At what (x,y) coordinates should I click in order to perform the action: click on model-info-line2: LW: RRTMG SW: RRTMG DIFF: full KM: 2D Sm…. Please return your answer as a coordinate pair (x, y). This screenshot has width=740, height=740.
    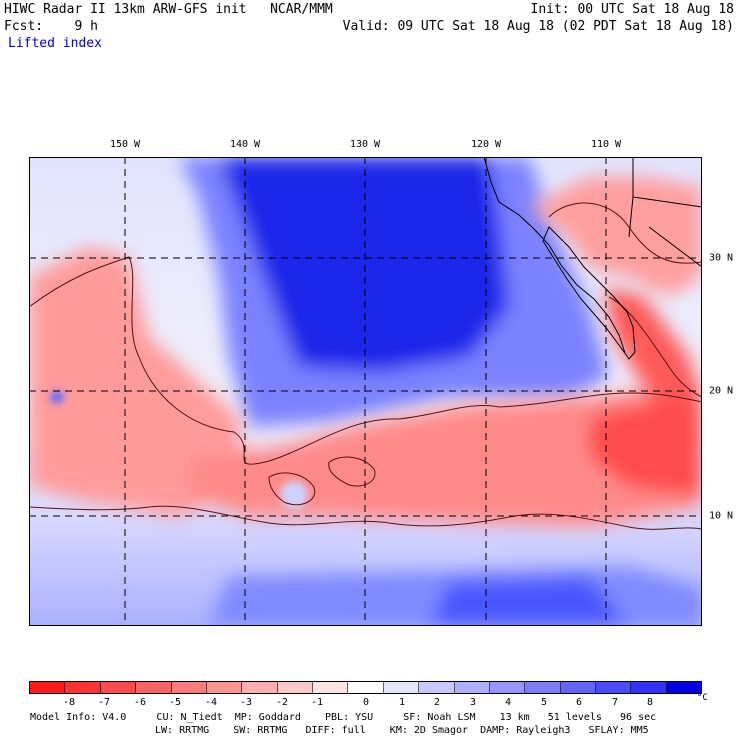
    Looking at the image, I should click on (402, 730).